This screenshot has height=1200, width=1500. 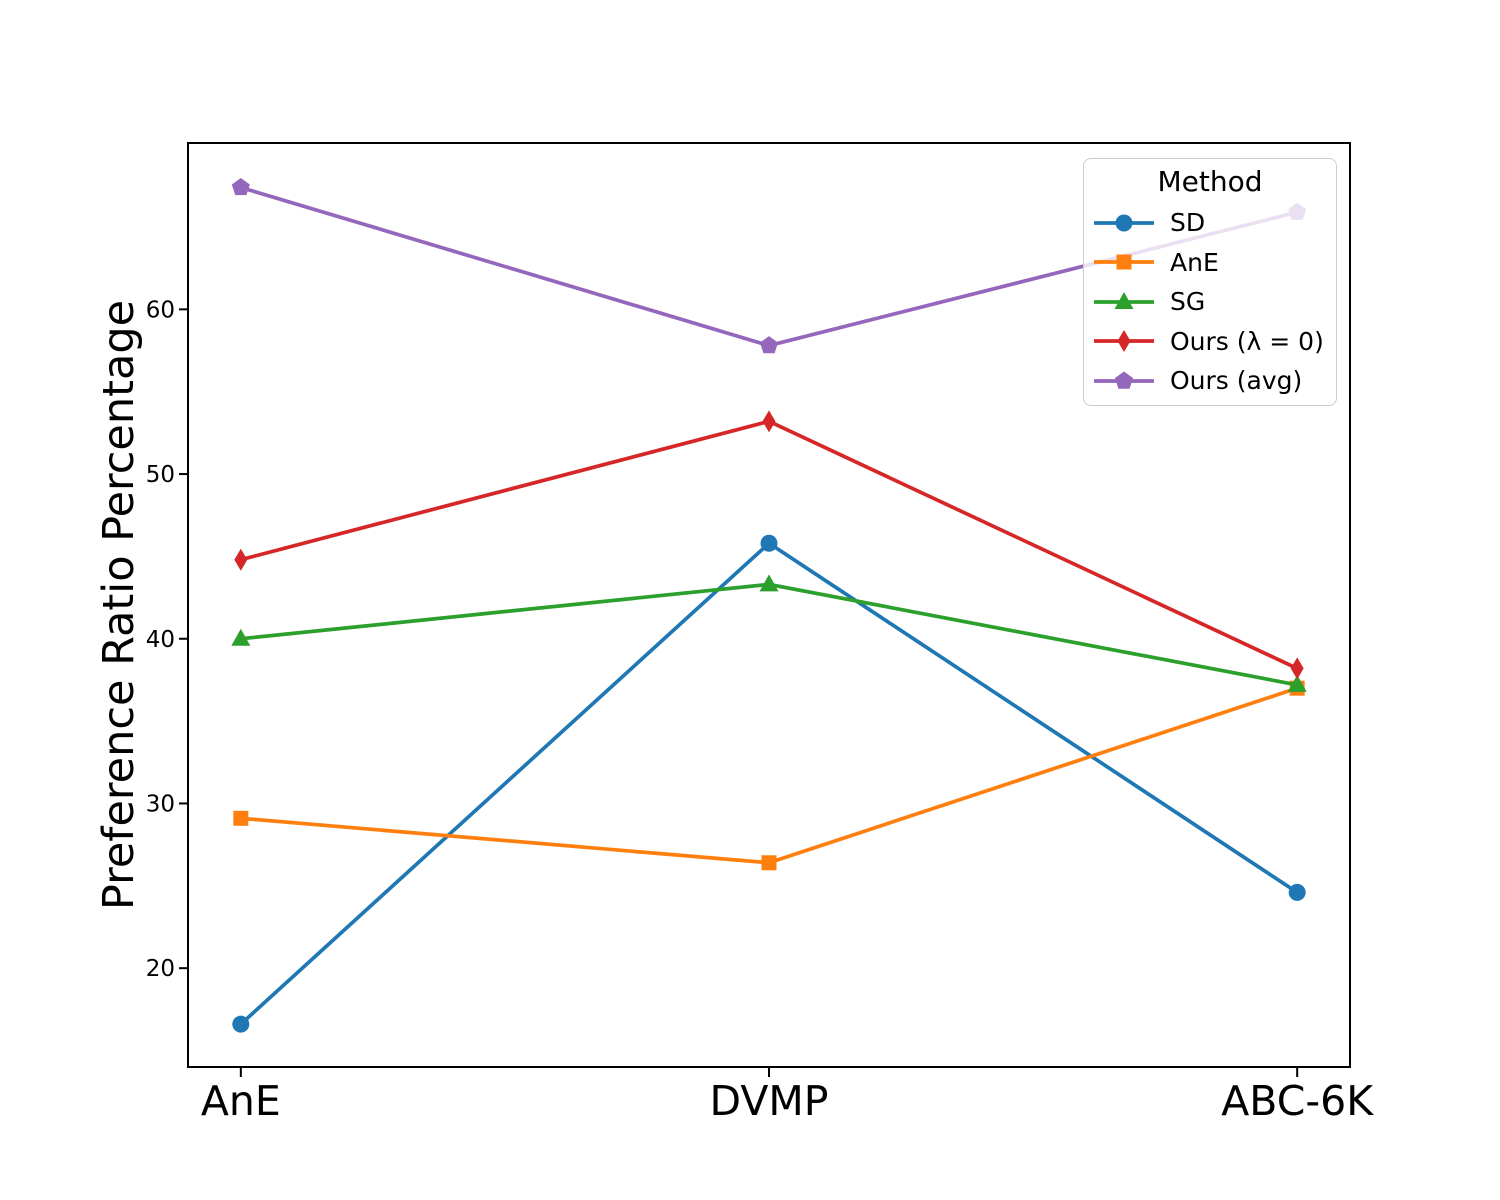 I want to click on y-tick-label: 50, so click(x=160, y=475).